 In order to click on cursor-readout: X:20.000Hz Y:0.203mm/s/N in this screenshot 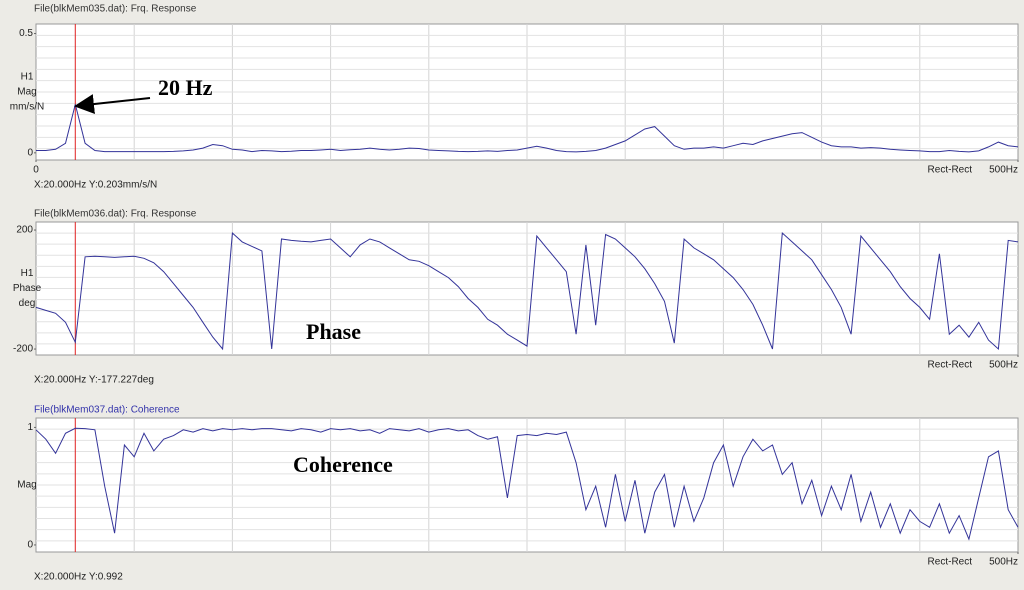, I will do `click(95, 185)`.